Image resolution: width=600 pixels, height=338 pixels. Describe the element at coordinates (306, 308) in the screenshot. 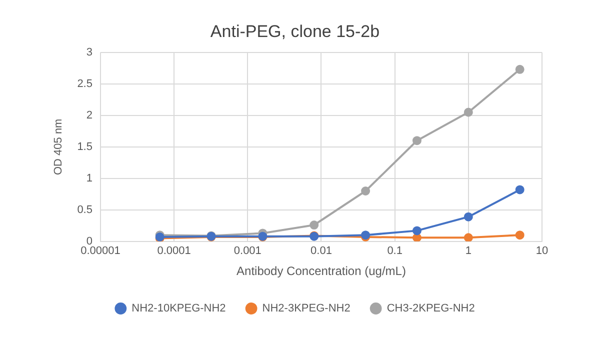

I see `legend-label: NH2-3KPEG-NH2` at that location.